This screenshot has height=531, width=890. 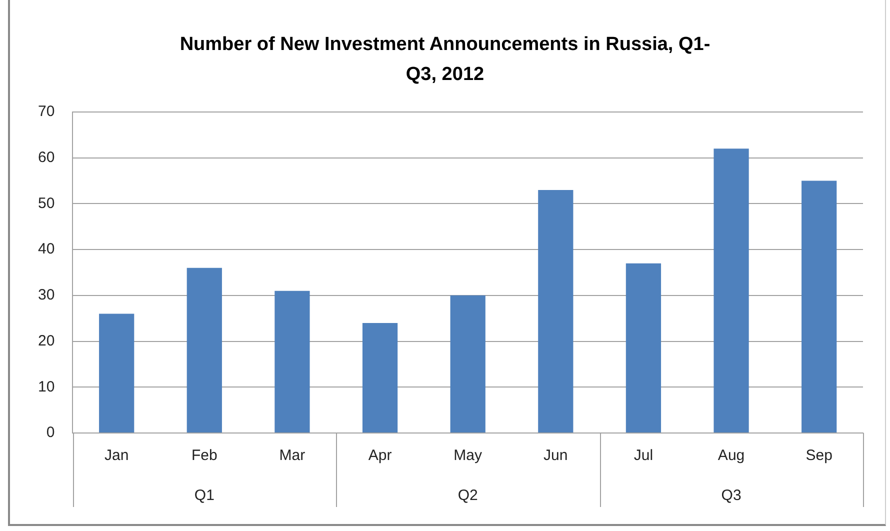 I want to click on y-tick-label: 40, so click(x=46, y=249).